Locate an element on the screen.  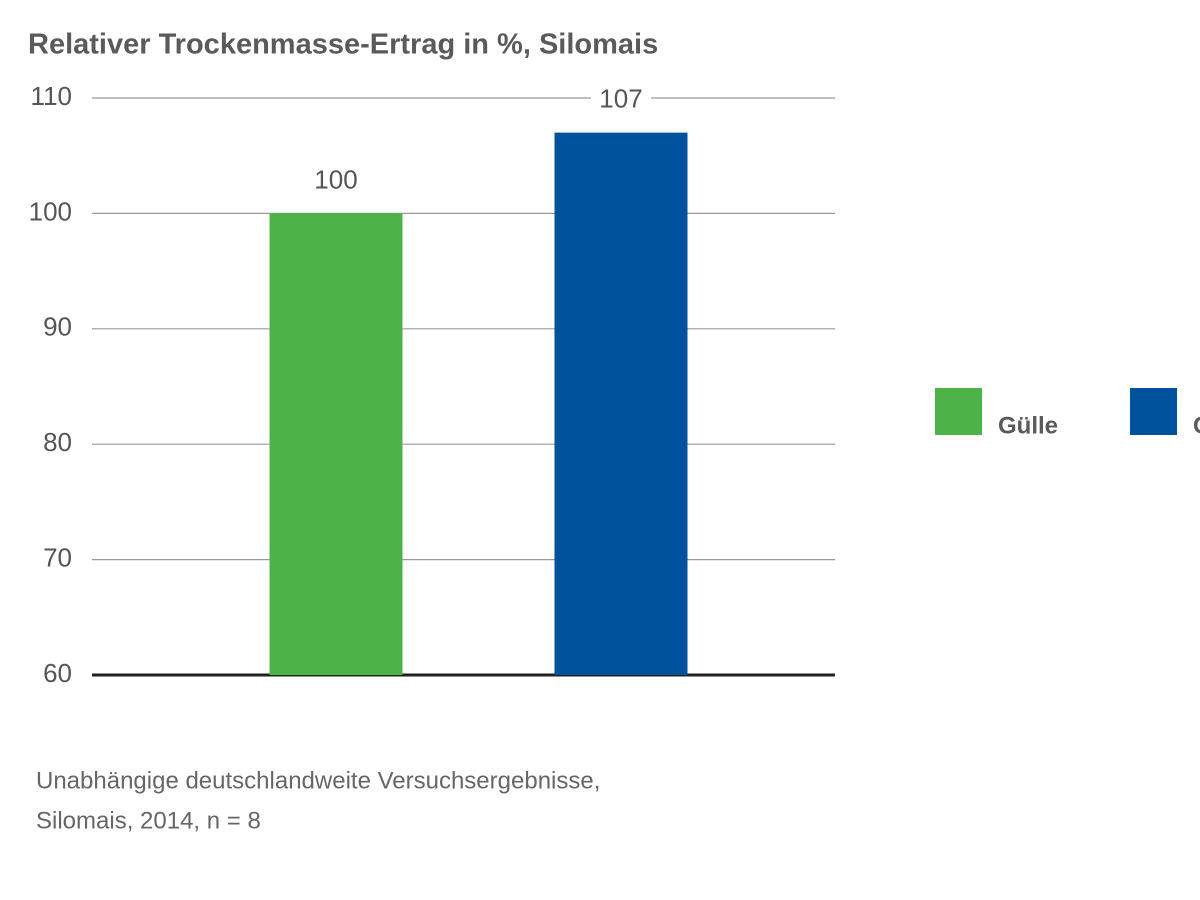
footnote: Silomais, 2014, n = 8 is located at coordinates (148, 820).